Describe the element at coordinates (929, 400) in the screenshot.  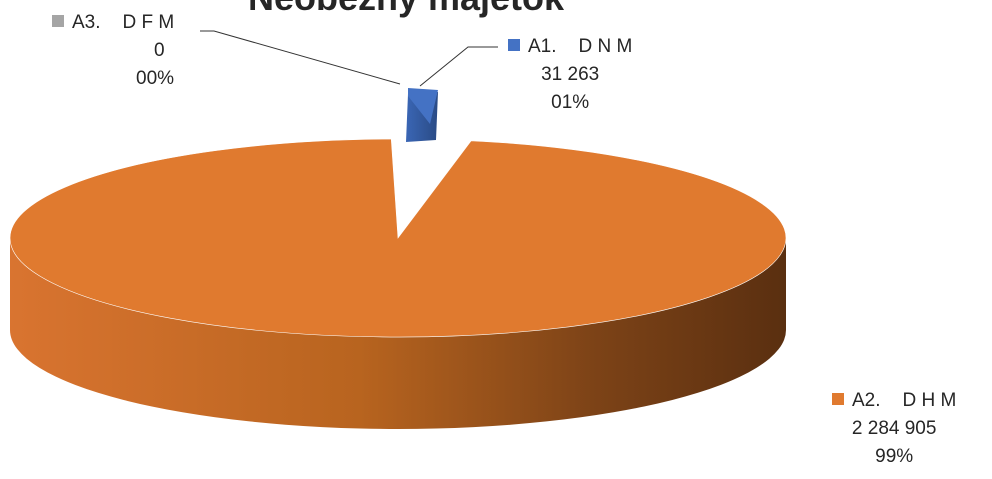
I see `slice-name: D H M` at that location.